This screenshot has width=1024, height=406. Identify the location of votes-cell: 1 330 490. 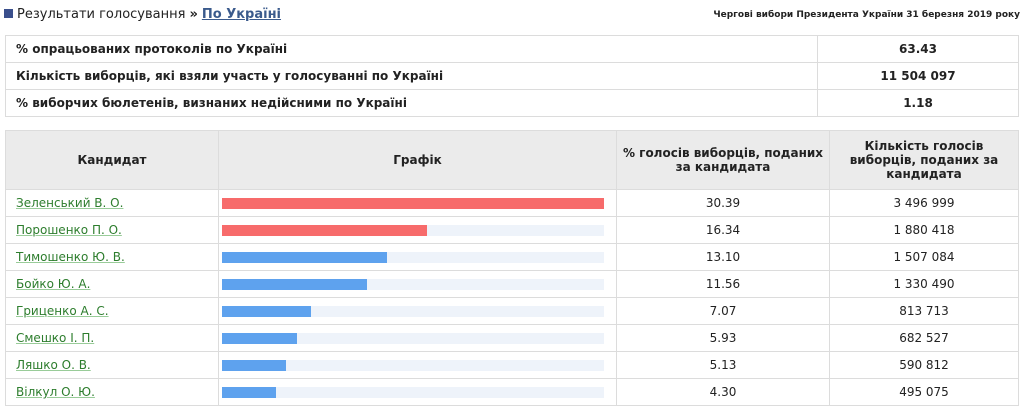
(924, 284).